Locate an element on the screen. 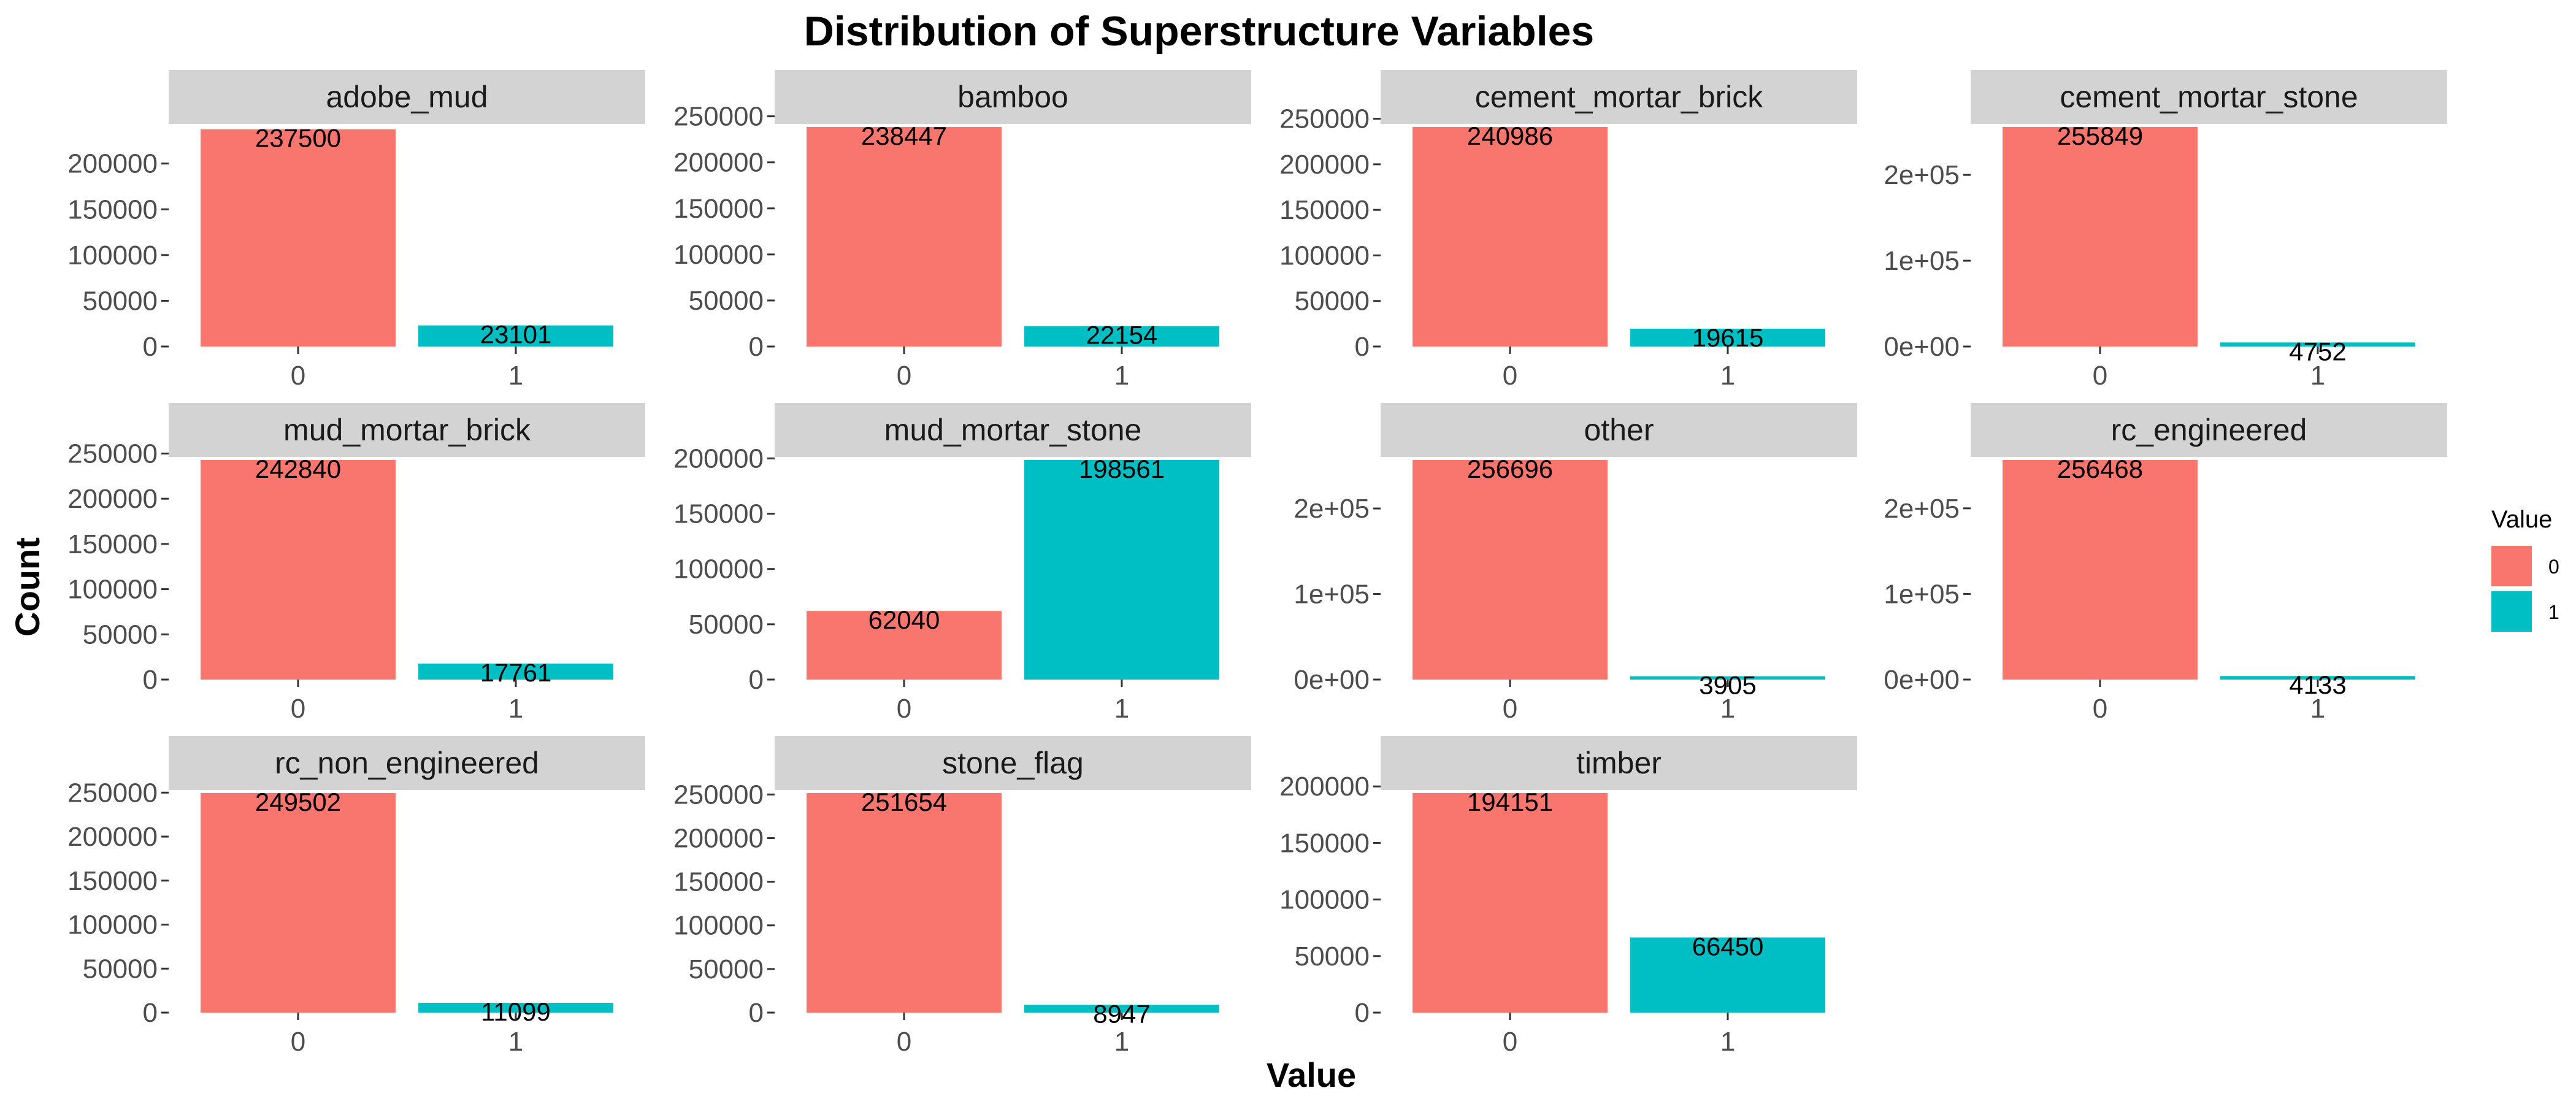 The height and width of the screenshot is (1104, 2576). facet-strip-label: mud_mortar_stone is located at coordinates (1013, 430).